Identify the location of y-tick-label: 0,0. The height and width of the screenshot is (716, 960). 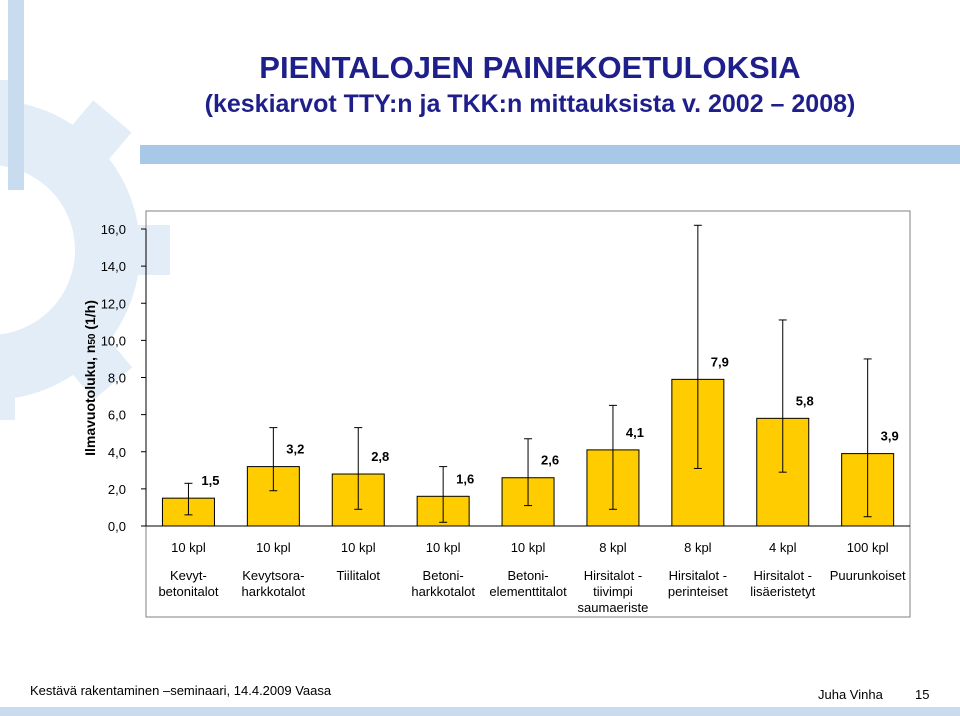
(117, 526).